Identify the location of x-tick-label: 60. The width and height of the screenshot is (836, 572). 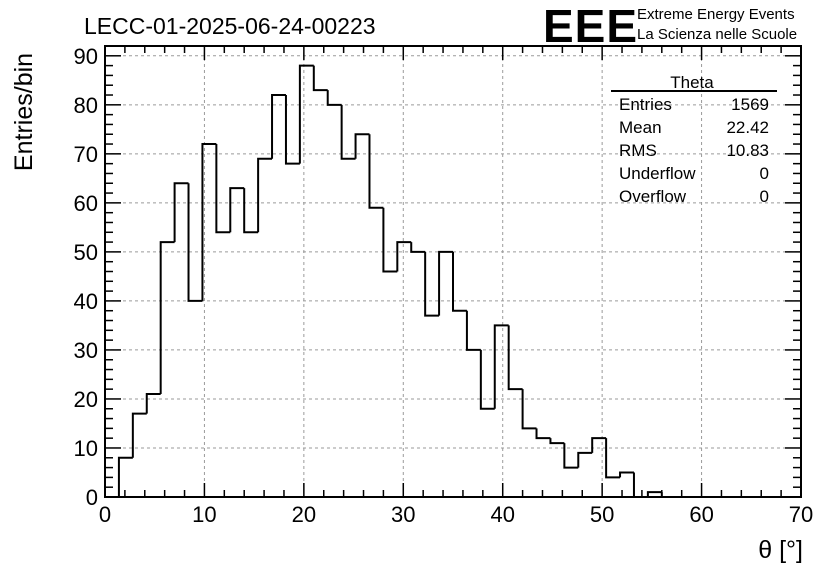
(701, 514).